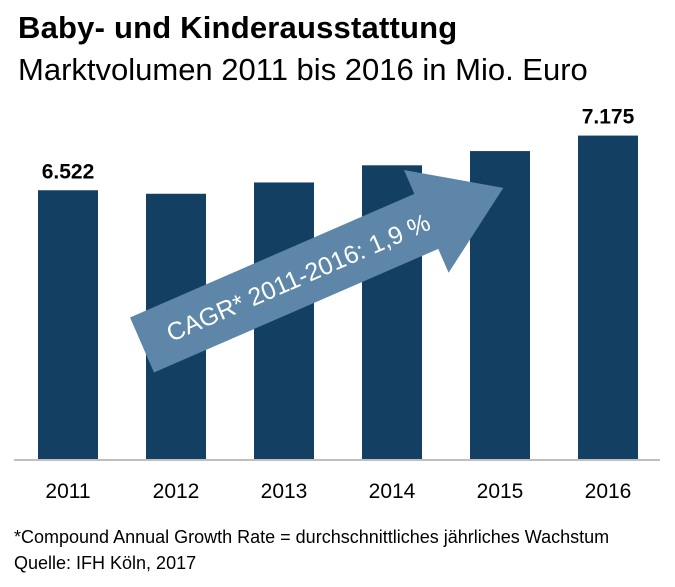 The height and width of the screenshot is (587, 675). I want to click on x-tick-label-2013: 2013, so click(284, 491).